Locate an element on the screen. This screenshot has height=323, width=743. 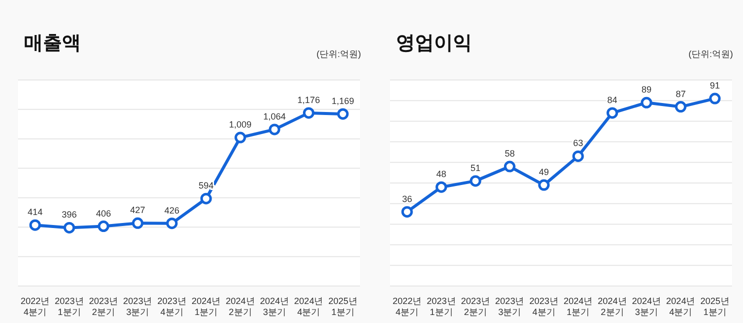
data-label: 1,176 is located at coordinates (308, 99).